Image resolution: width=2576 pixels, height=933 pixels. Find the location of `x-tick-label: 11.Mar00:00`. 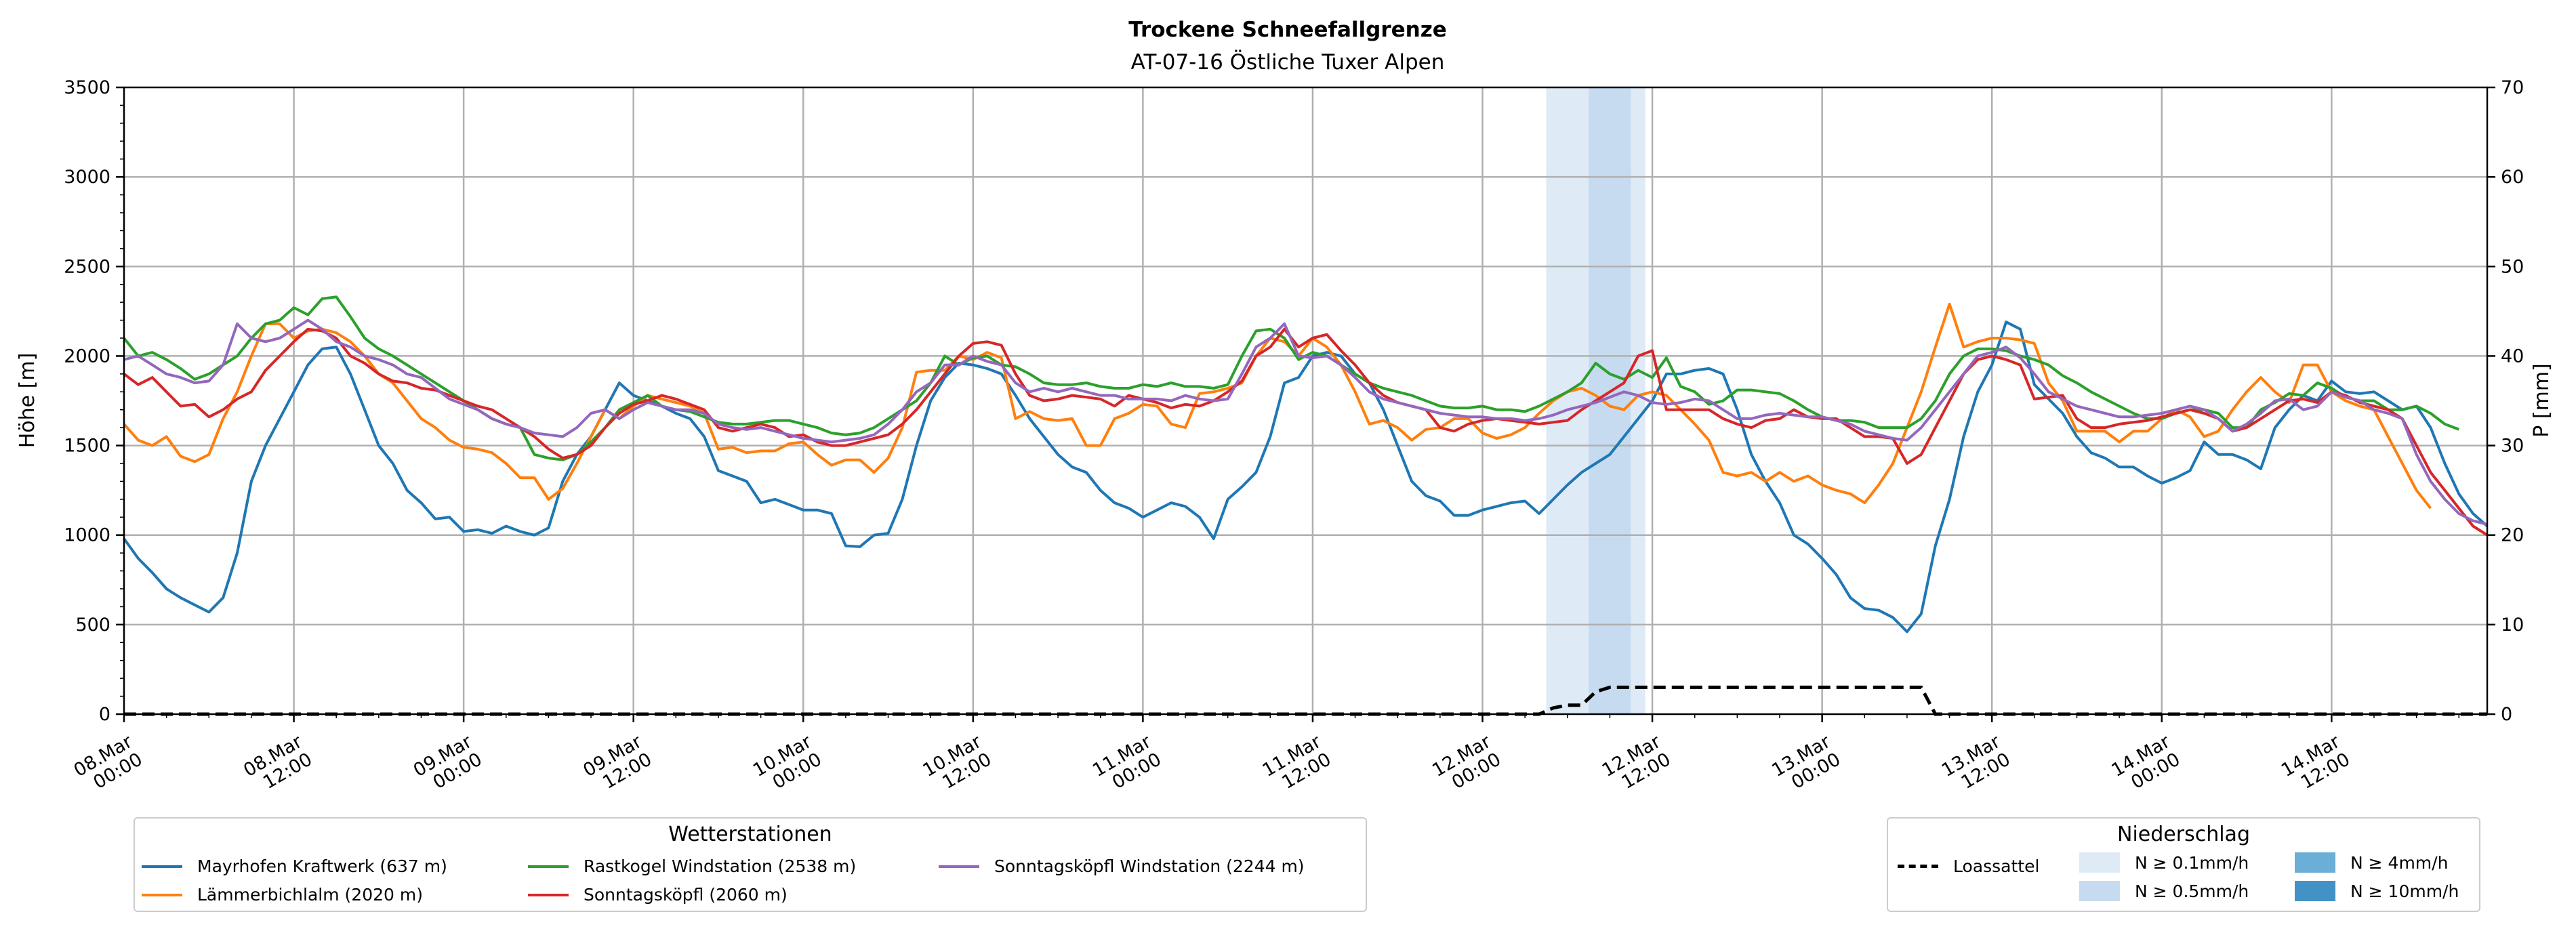

x-tick-label: 11.Mar00:00 is located at coordinates (1128, 765).